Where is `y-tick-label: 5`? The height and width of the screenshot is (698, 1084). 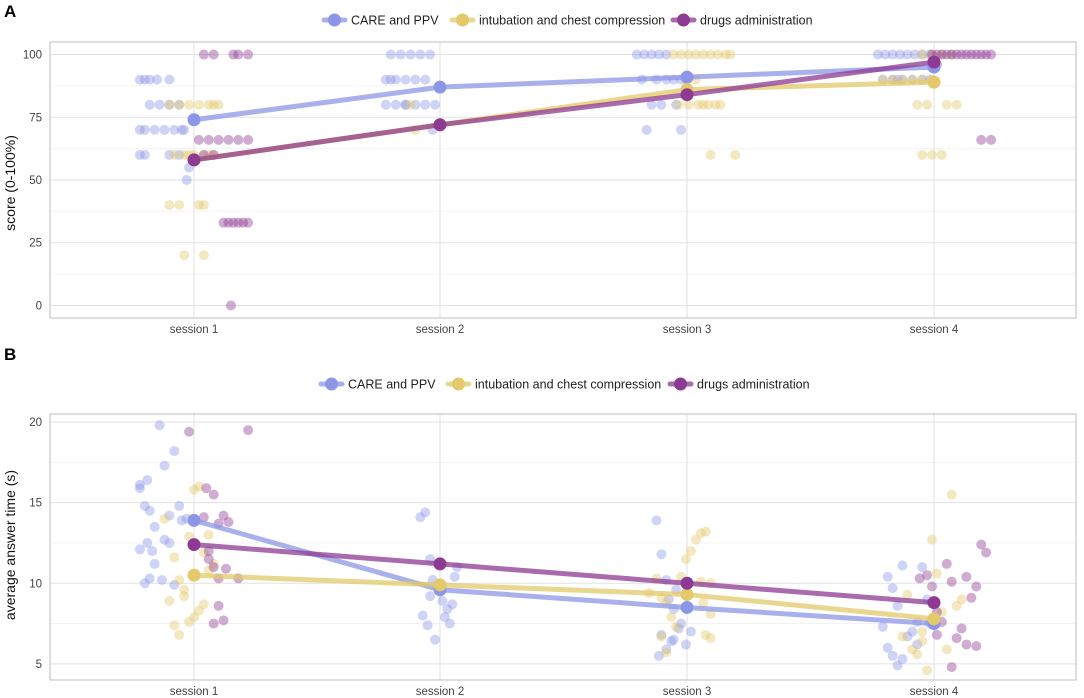 y-tick-label: 5 is located at coordinates (39, 665).